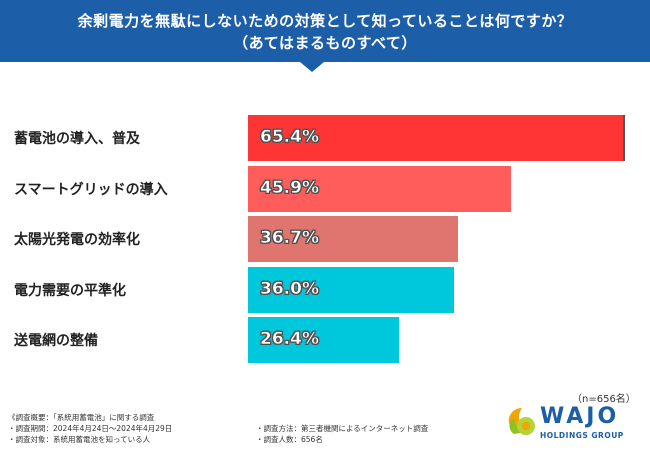  I want to click on survey-method: ・調査方法：第三者機関によるインターネット調査, so click(342, 428).